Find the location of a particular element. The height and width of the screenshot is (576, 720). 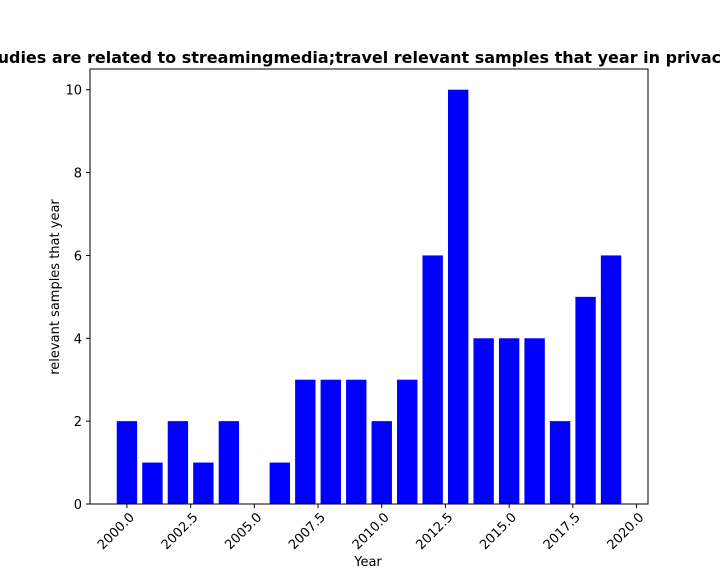

x-tick-label: 2007.5 is located at coordinates (307, 531).